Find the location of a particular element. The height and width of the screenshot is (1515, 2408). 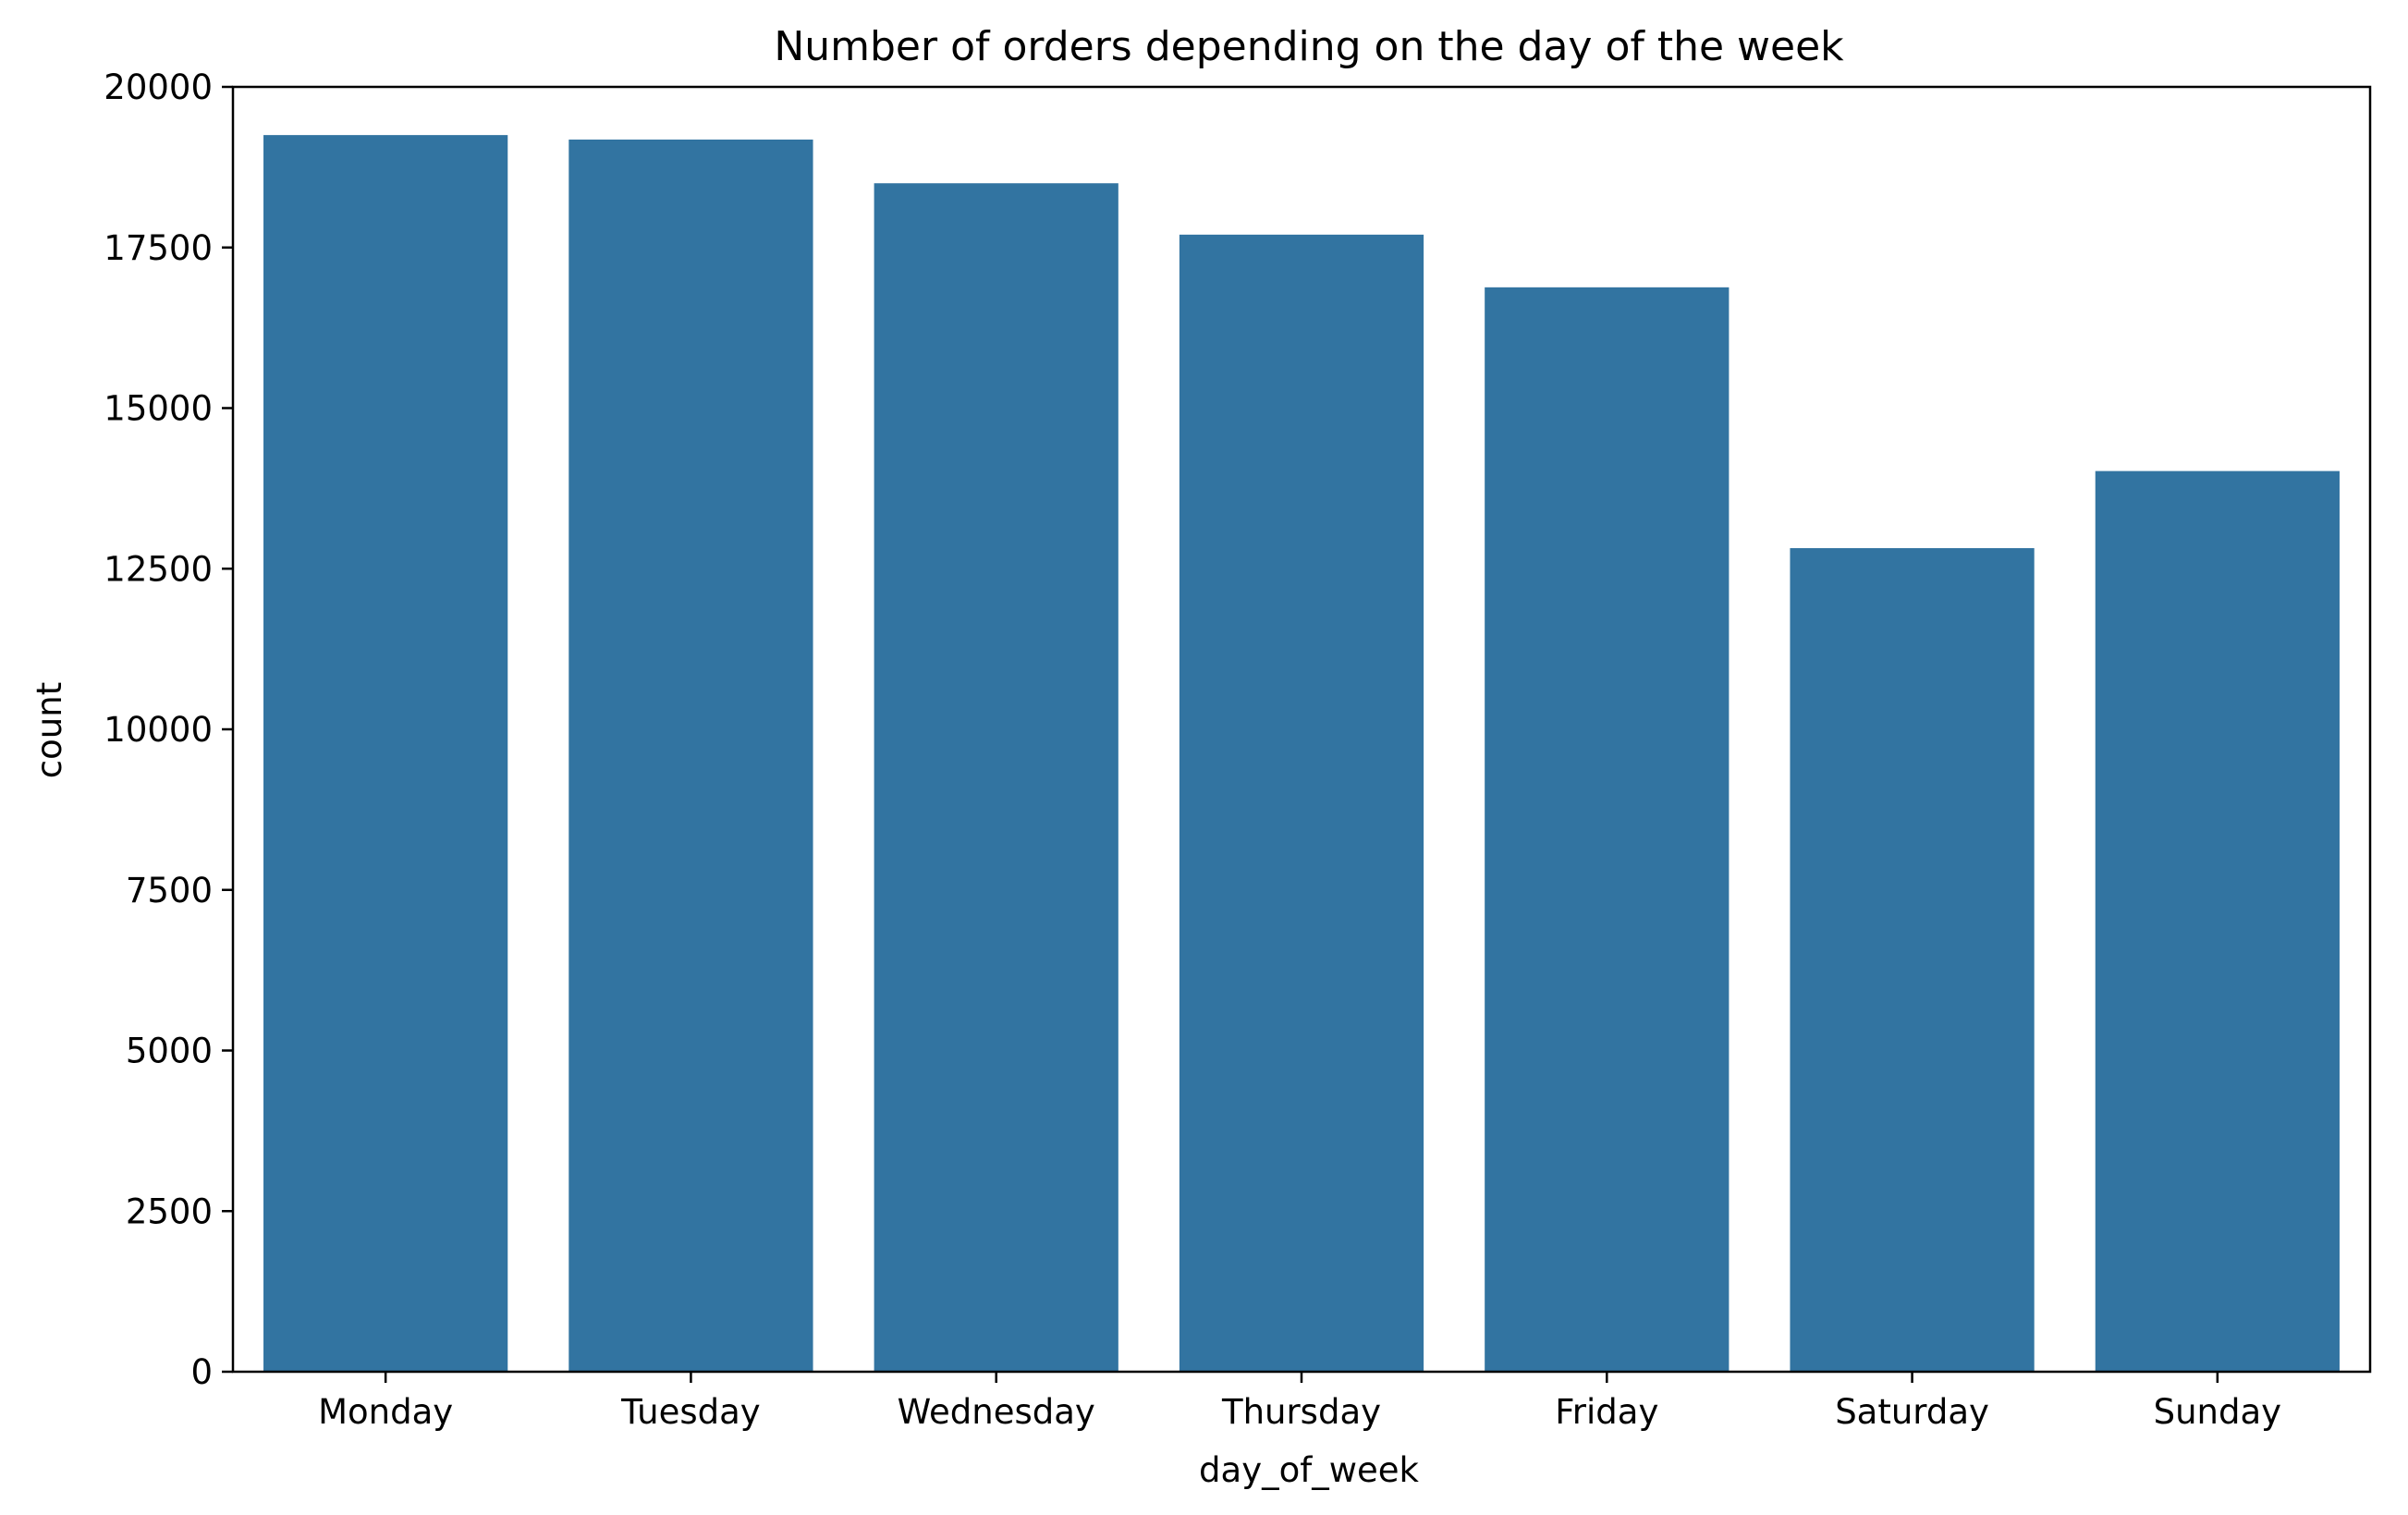

x-tick-label: Friday is located at coordinates (1606, 1412).